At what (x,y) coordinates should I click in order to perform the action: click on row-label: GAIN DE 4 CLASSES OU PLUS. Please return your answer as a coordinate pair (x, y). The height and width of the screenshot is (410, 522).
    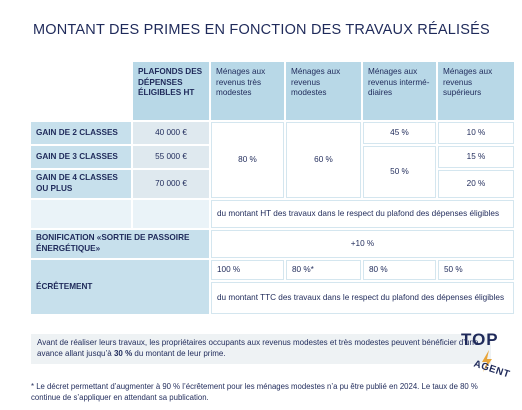
    Looking at the image, I should click on (81, 184).